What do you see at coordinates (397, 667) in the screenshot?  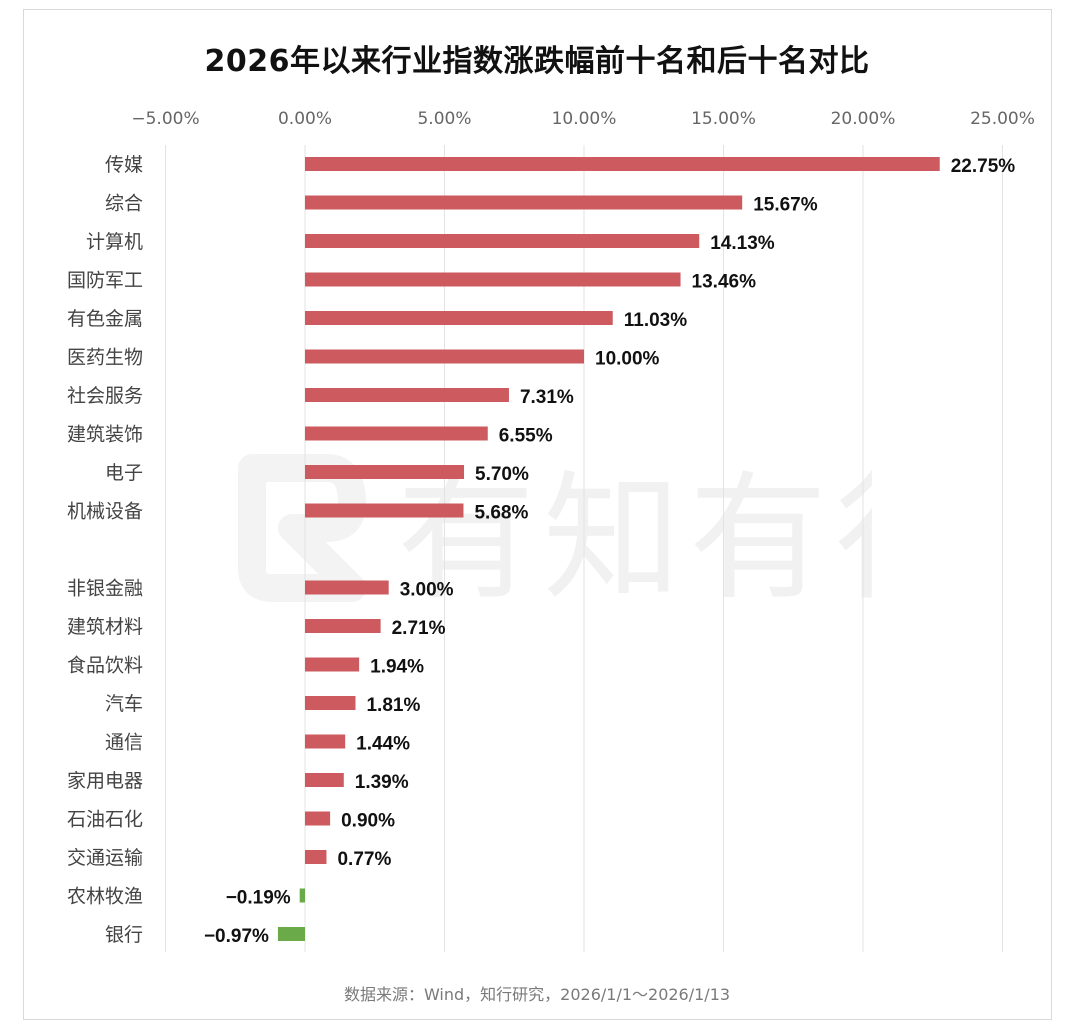 I see `data-label: 1.94%` at bounding box center [397, 667].